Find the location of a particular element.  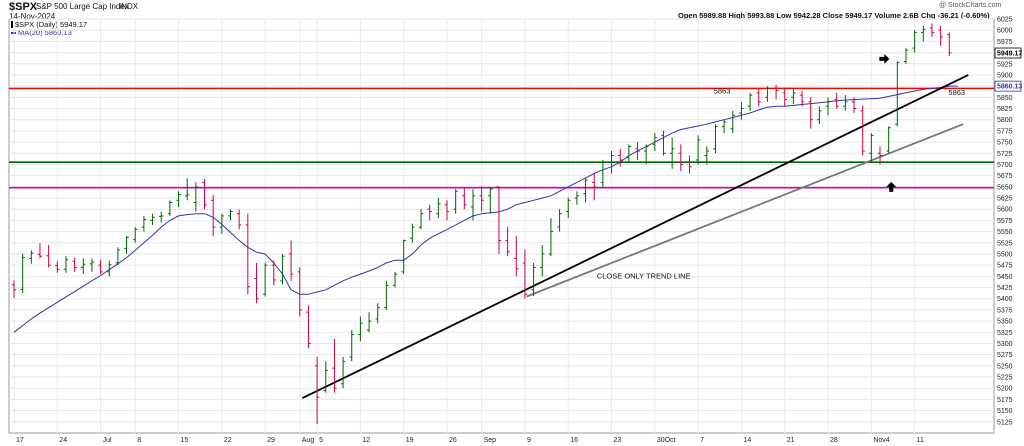

y-tick-label: 5150 is located at coordinates (1005, 411).